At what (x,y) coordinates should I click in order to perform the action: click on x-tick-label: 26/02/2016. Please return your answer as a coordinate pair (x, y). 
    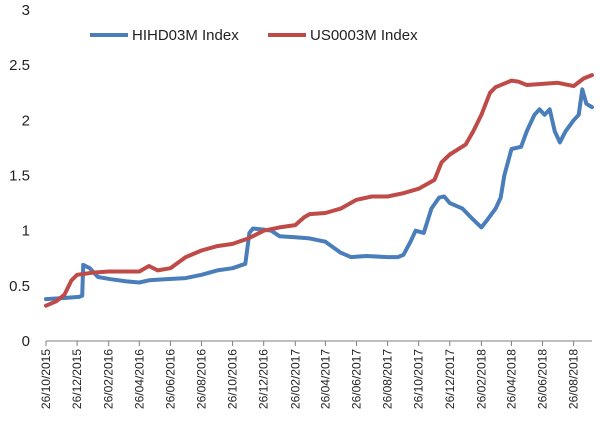
    Looking at the image, I should click on (109, 379).